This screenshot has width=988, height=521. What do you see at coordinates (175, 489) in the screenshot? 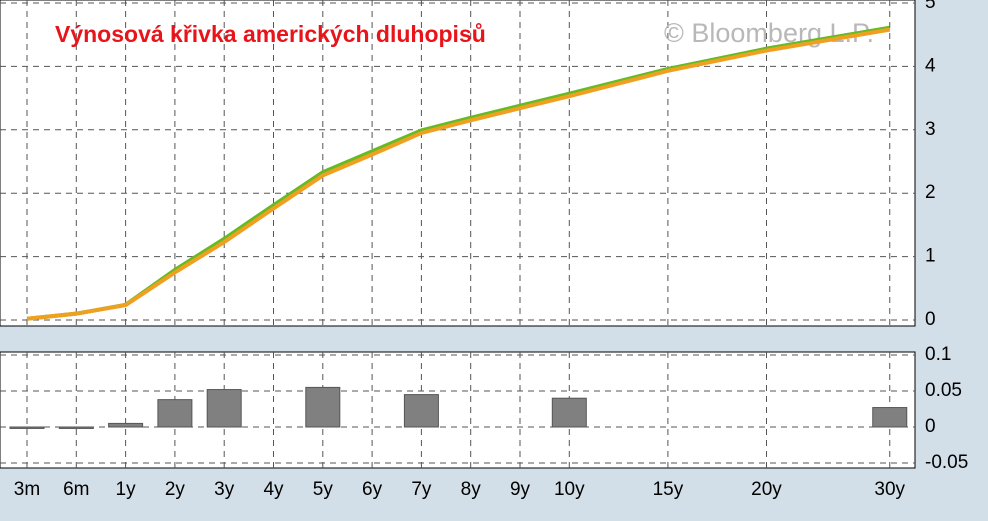
I see `x-tick-label: 2y` at bounding box center [175, 489].